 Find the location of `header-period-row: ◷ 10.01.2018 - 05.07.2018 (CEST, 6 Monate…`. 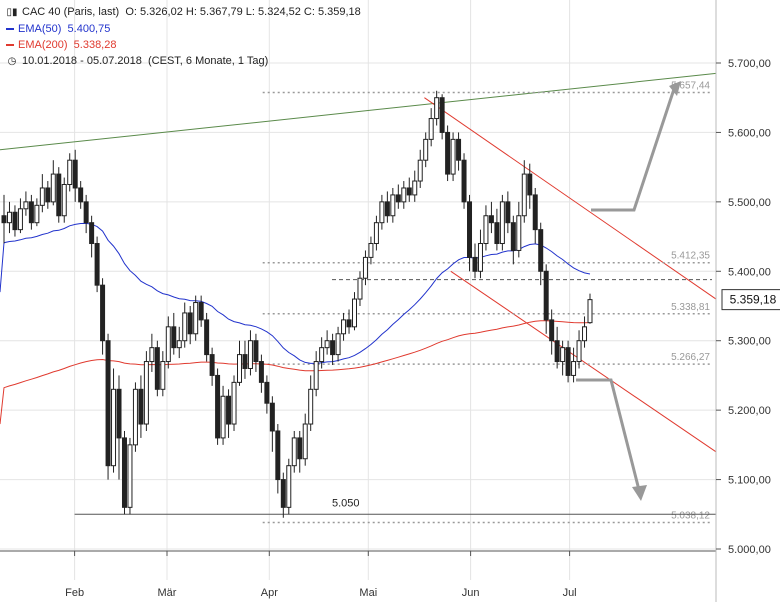

header-period-row: ◷ 10.01.2018 - 05.07.2018 (CEST, 6 Monate… is located at coordinates (137, 61).